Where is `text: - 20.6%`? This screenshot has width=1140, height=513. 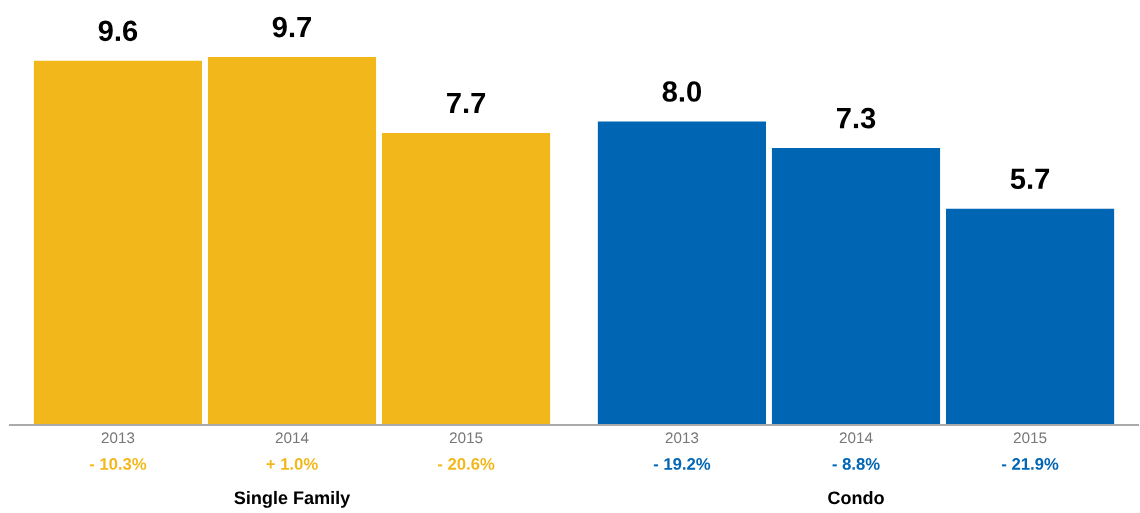
text: - 20.6% is located at coordinates (466, 464).